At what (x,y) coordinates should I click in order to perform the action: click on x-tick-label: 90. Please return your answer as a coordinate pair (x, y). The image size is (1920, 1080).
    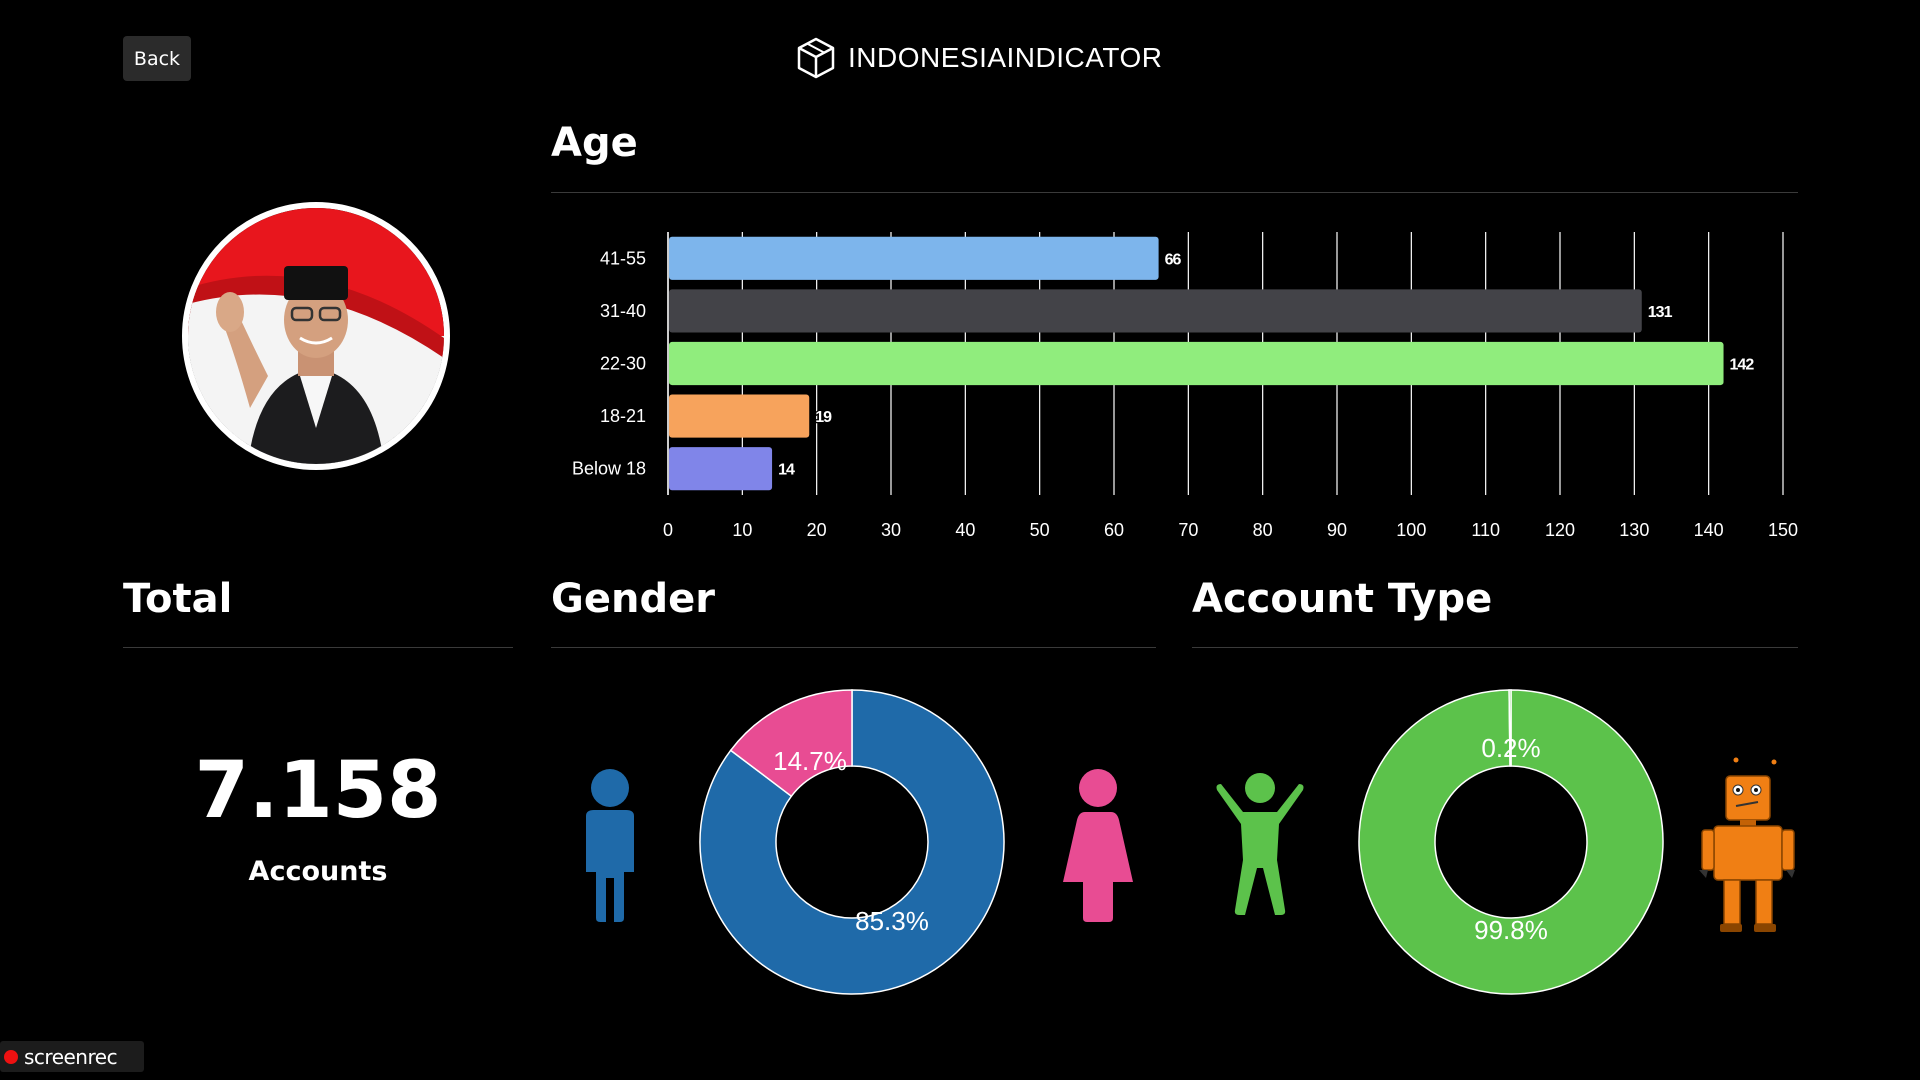
    Looking at the image, I should click on (1337, 530).